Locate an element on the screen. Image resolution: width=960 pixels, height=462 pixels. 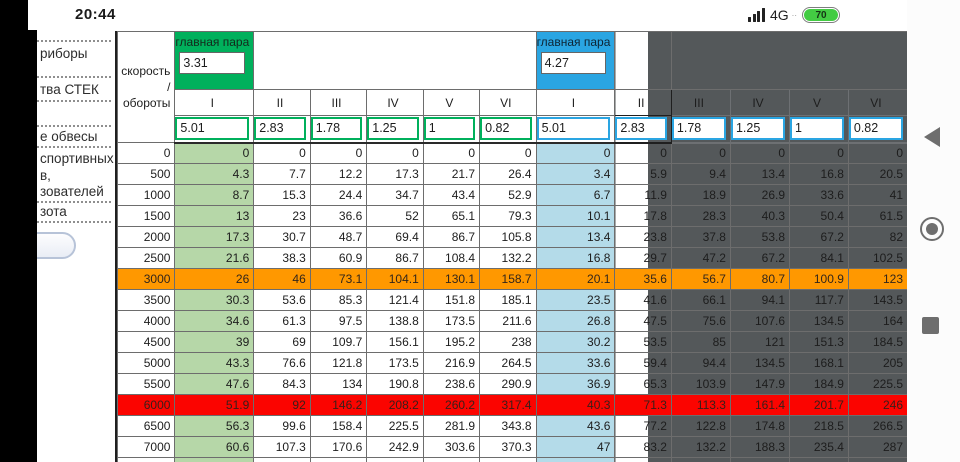
speed-cell: 85 is located at coordinates (700, 342).